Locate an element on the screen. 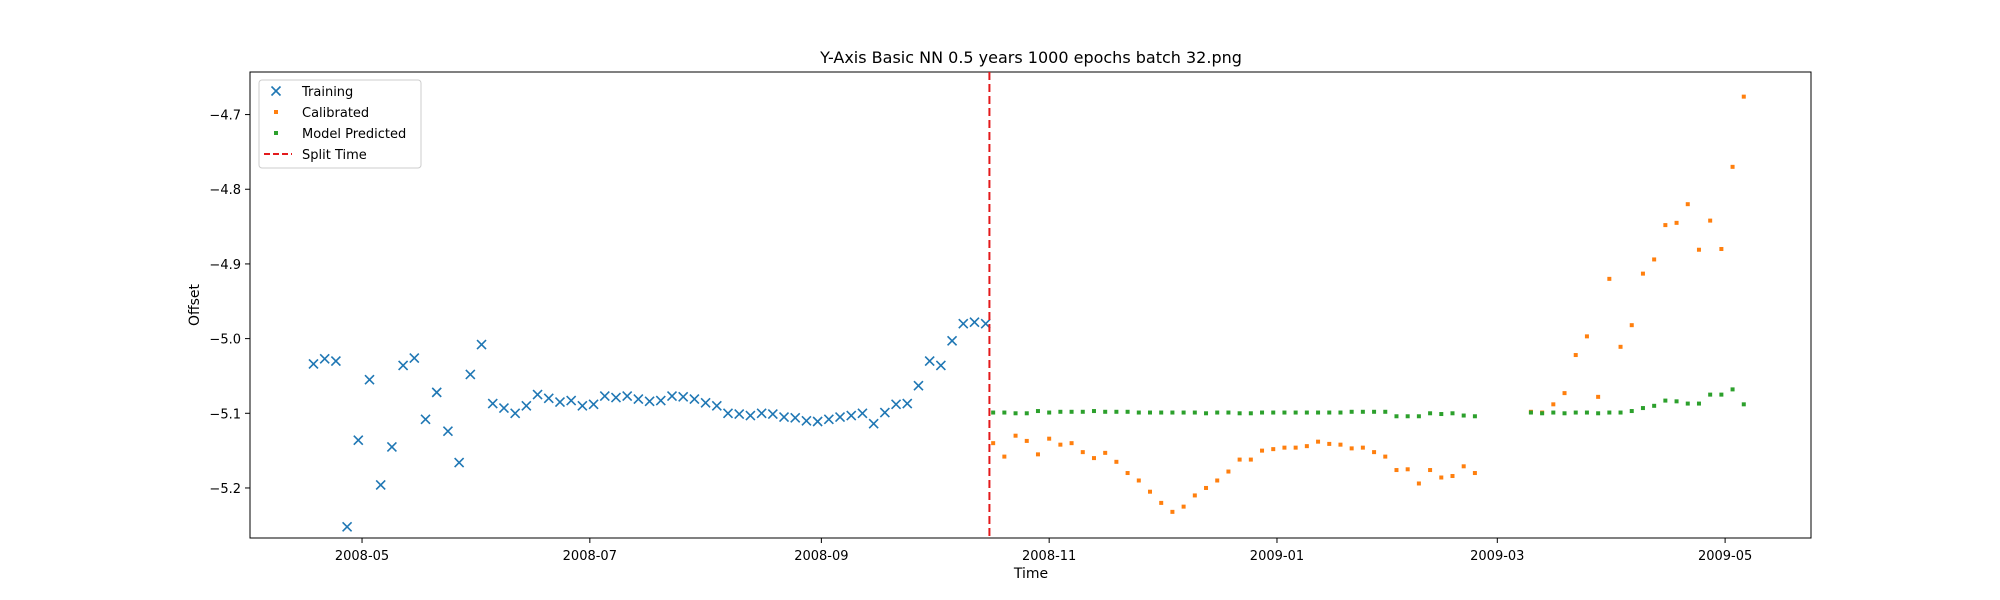  series-training is located at coordinates (649, 424).